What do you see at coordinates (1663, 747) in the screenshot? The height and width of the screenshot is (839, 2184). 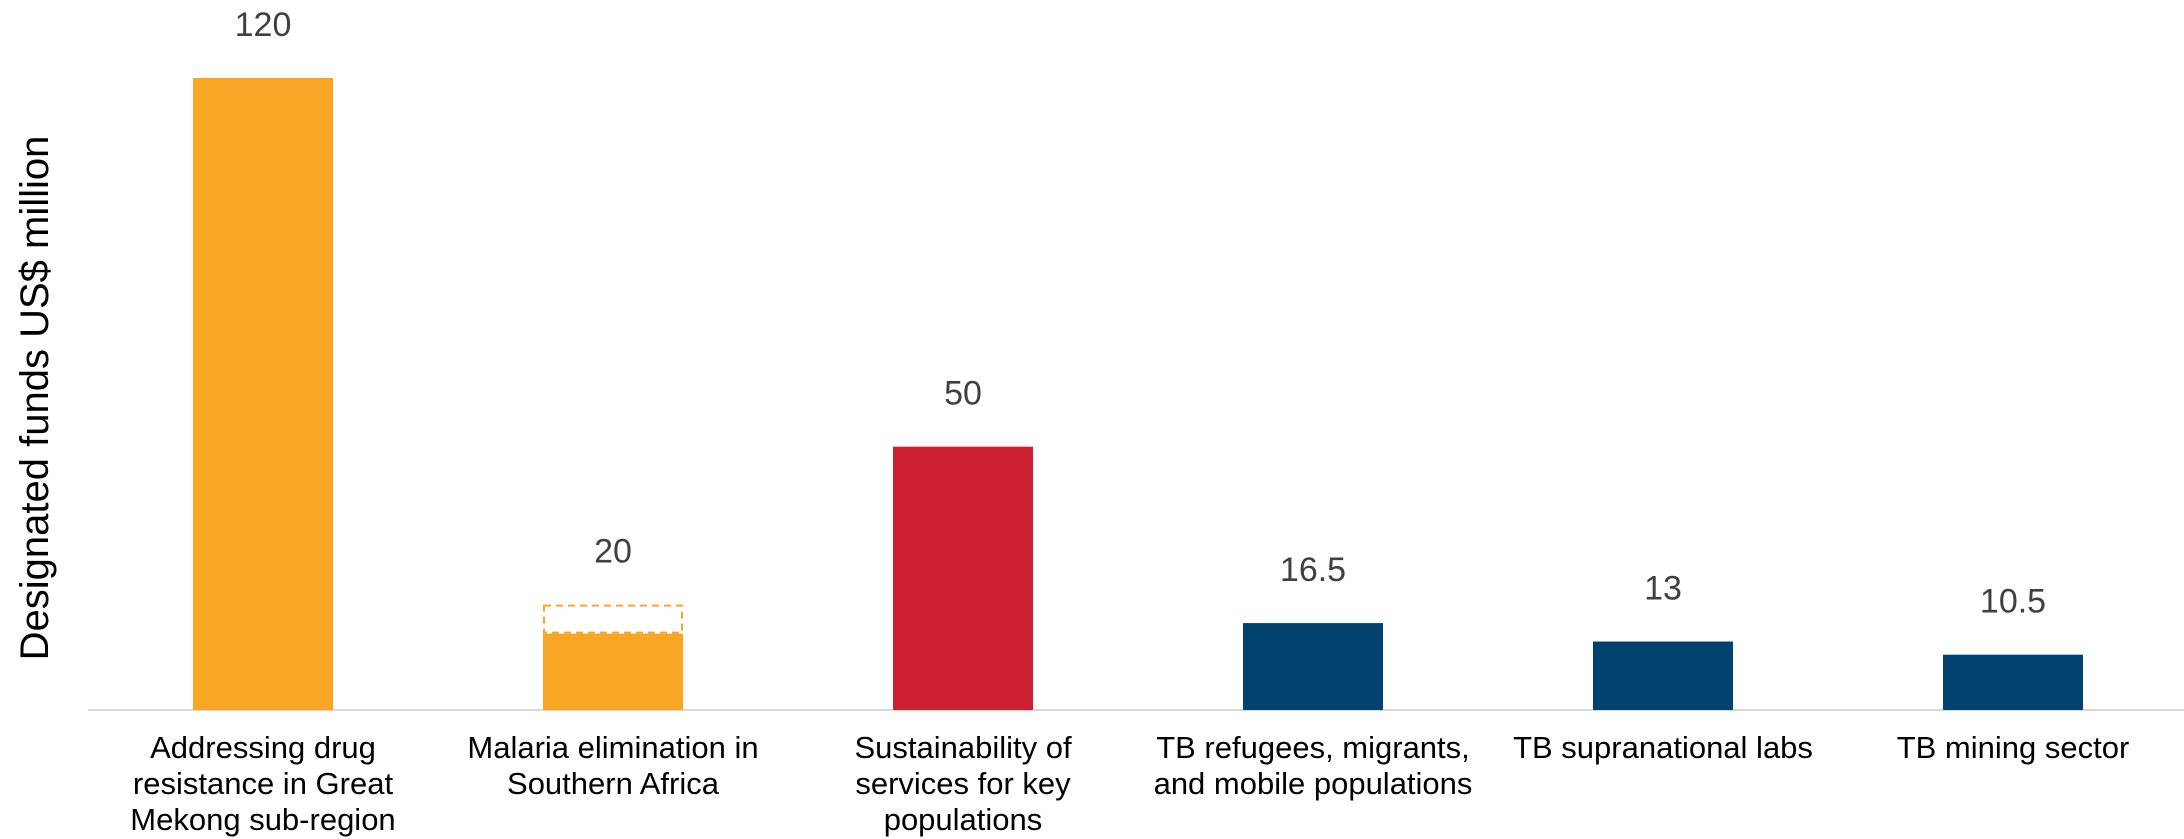 I see `category-label-4: TB supranational labs` at bounding box center [1663, 747].